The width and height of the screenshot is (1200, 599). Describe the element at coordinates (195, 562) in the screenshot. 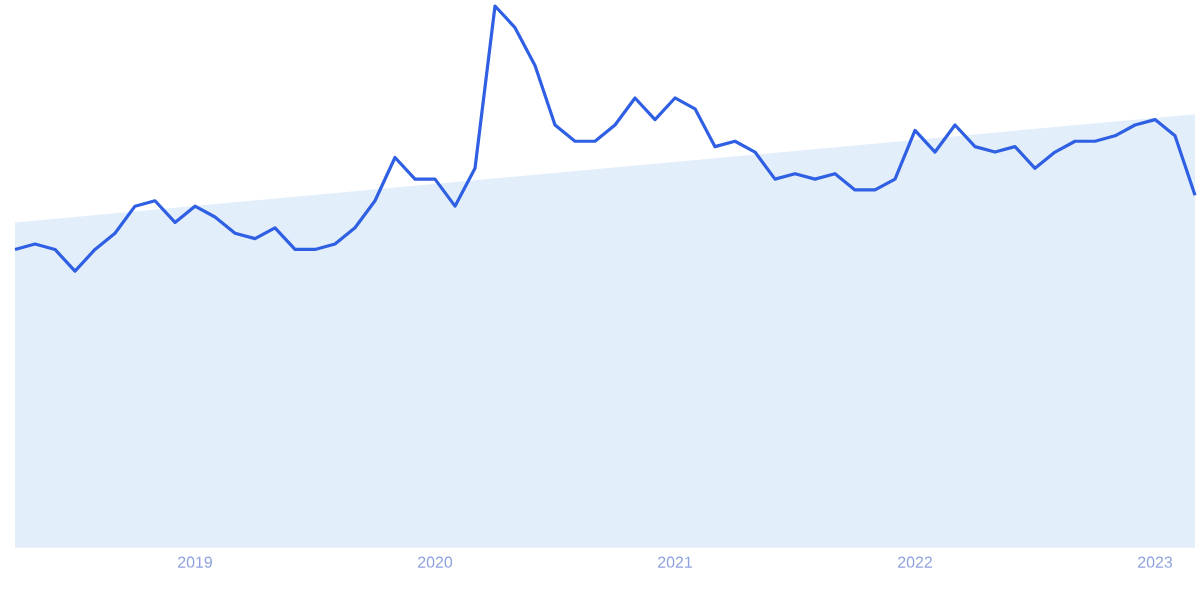

I see `x-tick-label: 2019` at that location.